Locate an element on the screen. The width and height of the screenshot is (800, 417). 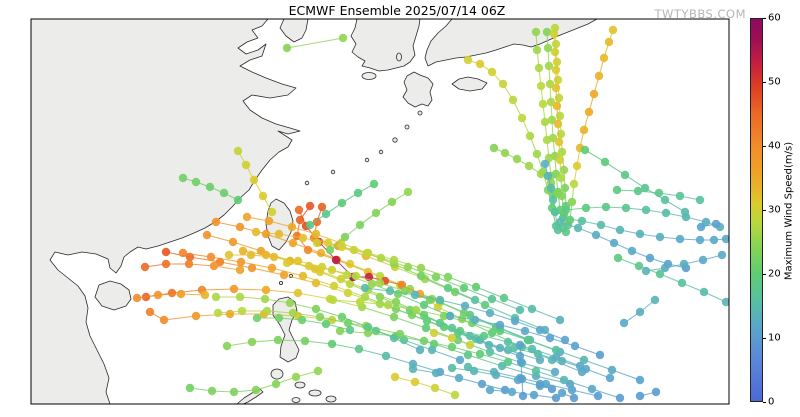
colorbar-tick-label: 60 is located at coordinates (774, 18).